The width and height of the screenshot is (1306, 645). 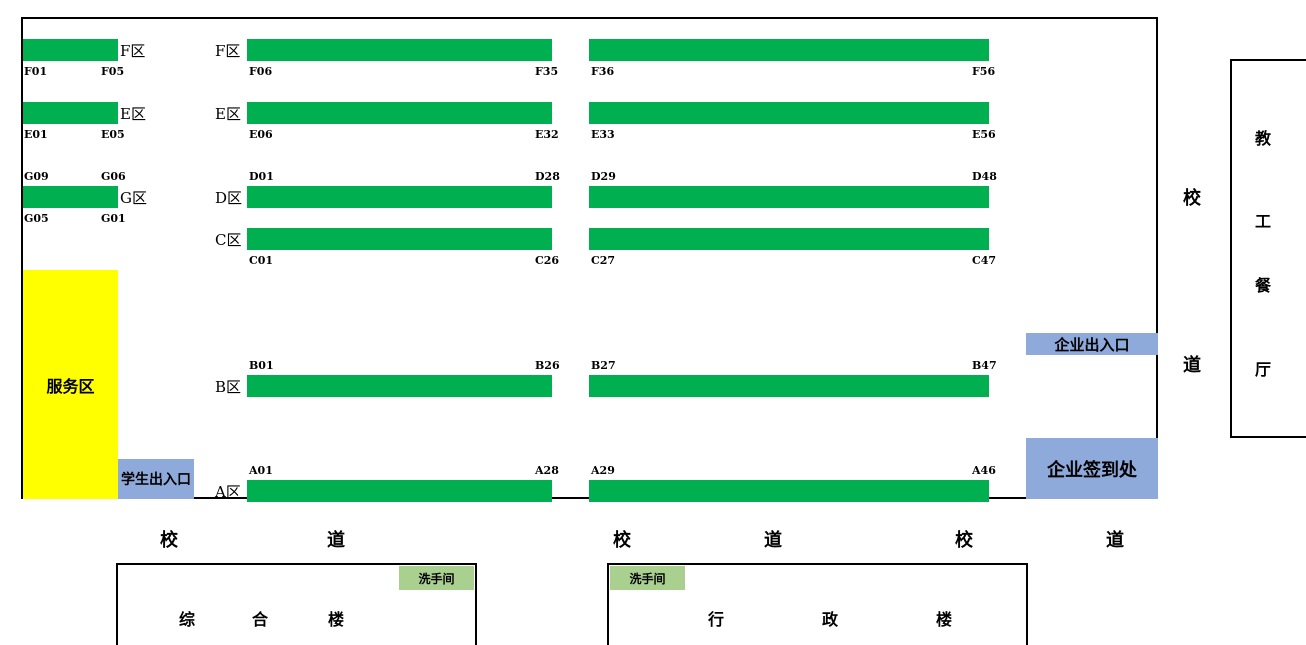 I want to click on admin-label-char: 楼, so click(x=944, y=619).